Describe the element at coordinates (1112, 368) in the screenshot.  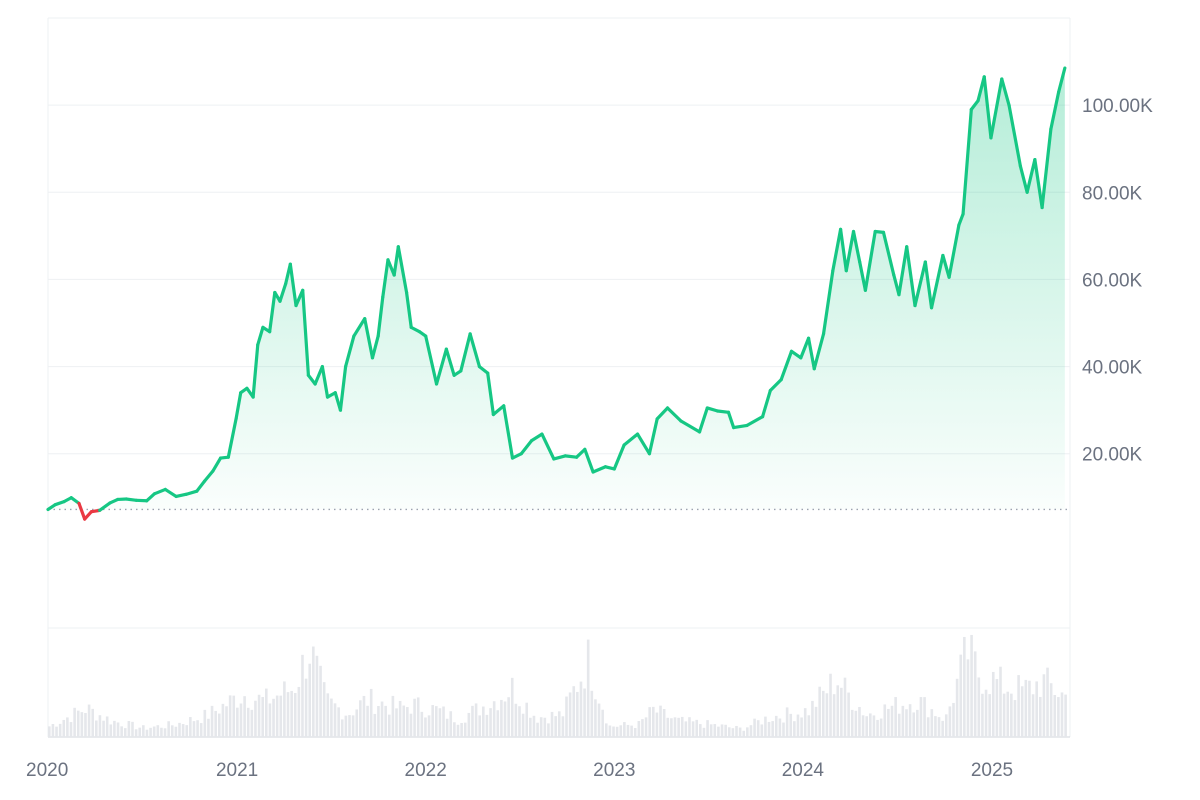
I see `y-tick-label: 40.00K` at that location.